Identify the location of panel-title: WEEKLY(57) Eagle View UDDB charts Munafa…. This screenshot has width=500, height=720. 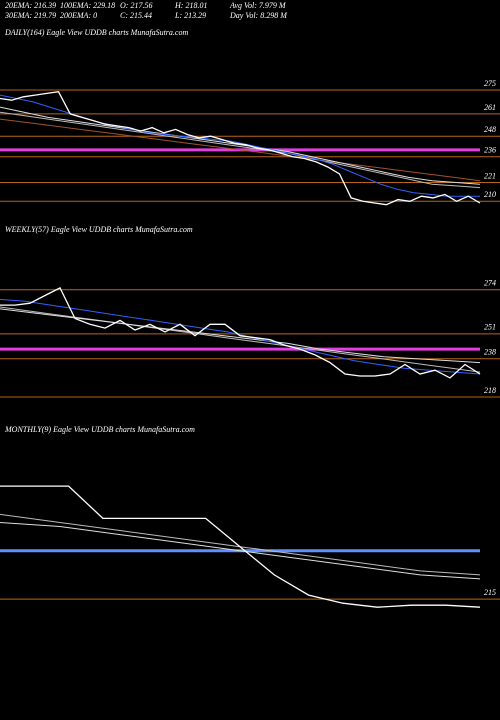
(99, 229).